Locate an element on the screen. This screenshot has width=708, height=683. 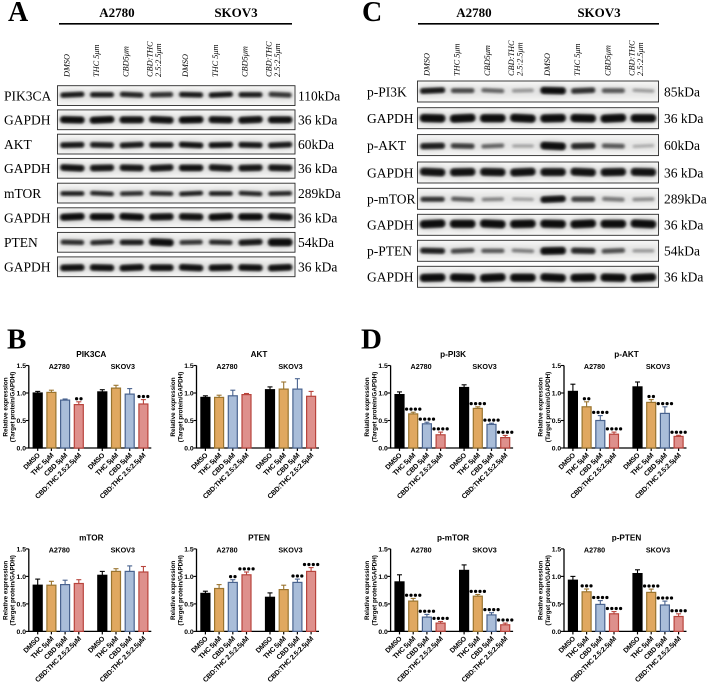
svg-text: A is located at coordinates (18, 14).